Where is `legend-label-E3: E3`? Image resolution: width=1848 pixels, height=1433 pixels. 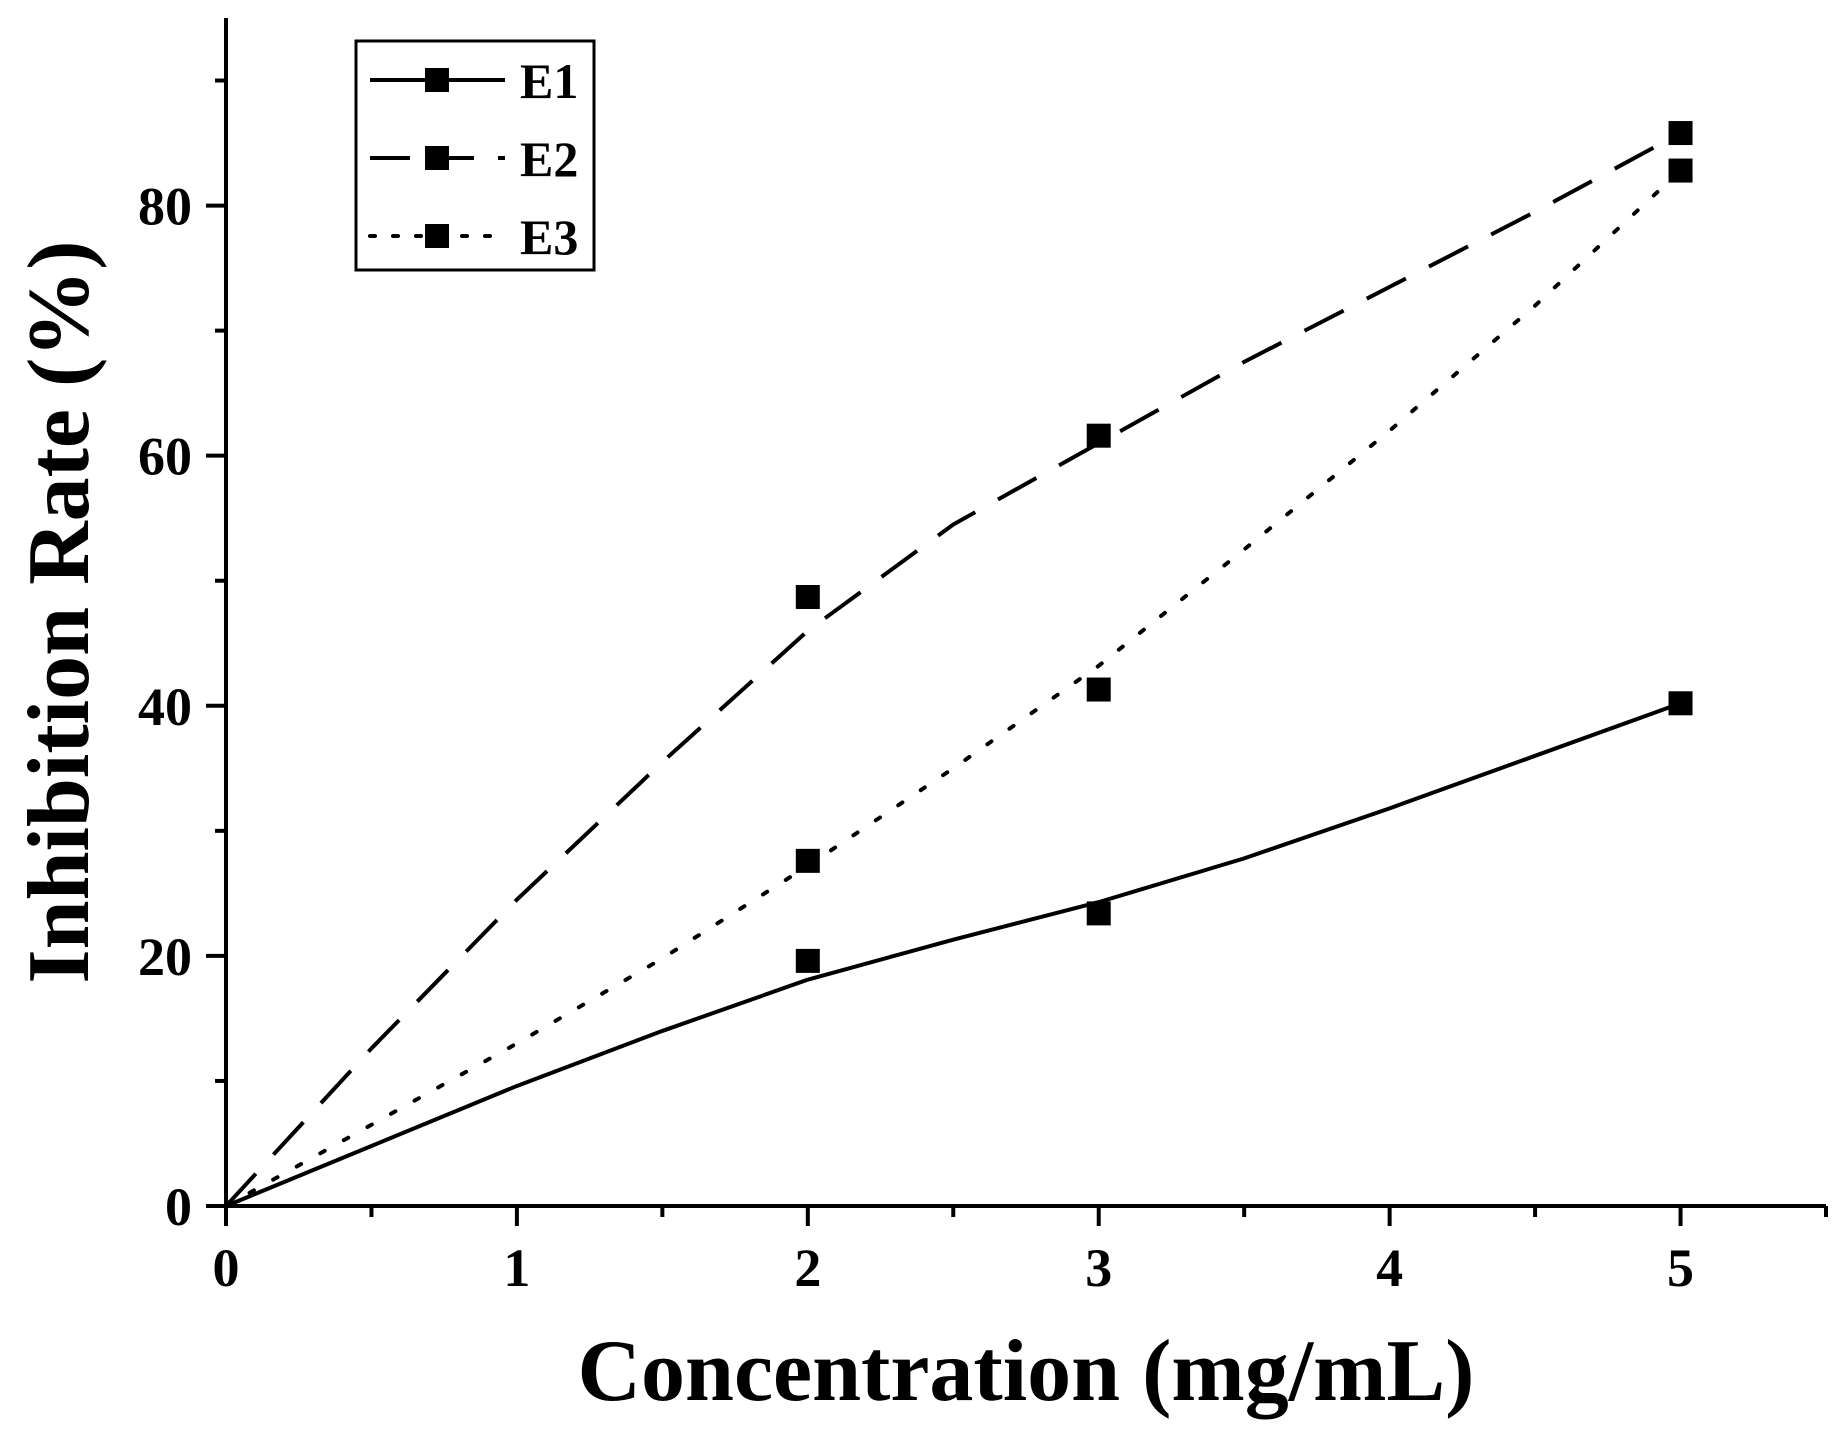
legend-label-E3: E3 is located at coordinates (549, 237).